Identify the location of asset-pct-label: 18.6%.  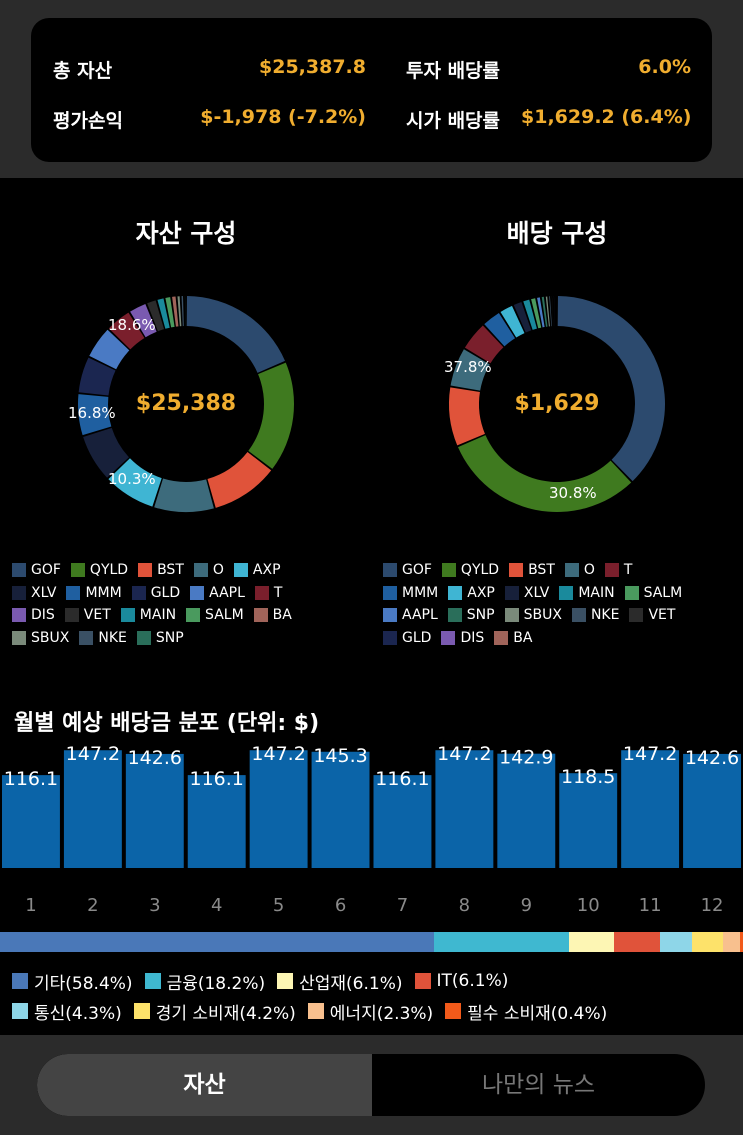
(132, 325).